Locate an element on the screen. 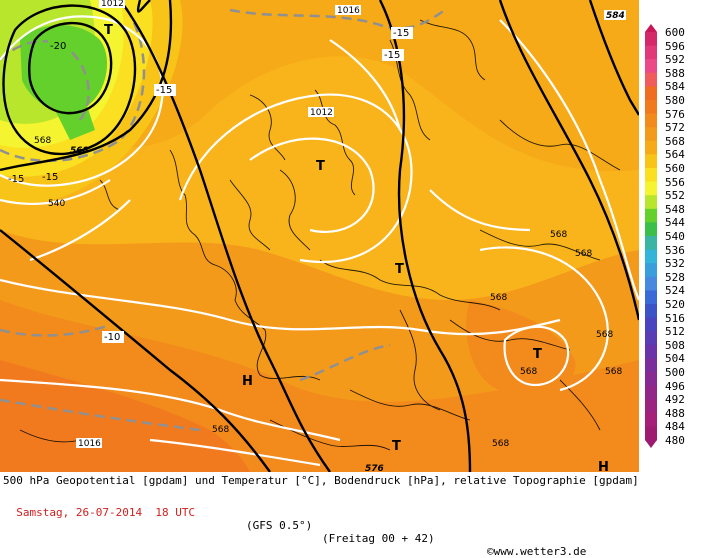 The image size is (704, 558). legend-level-label: 576 is located at coordinates (675, 114).